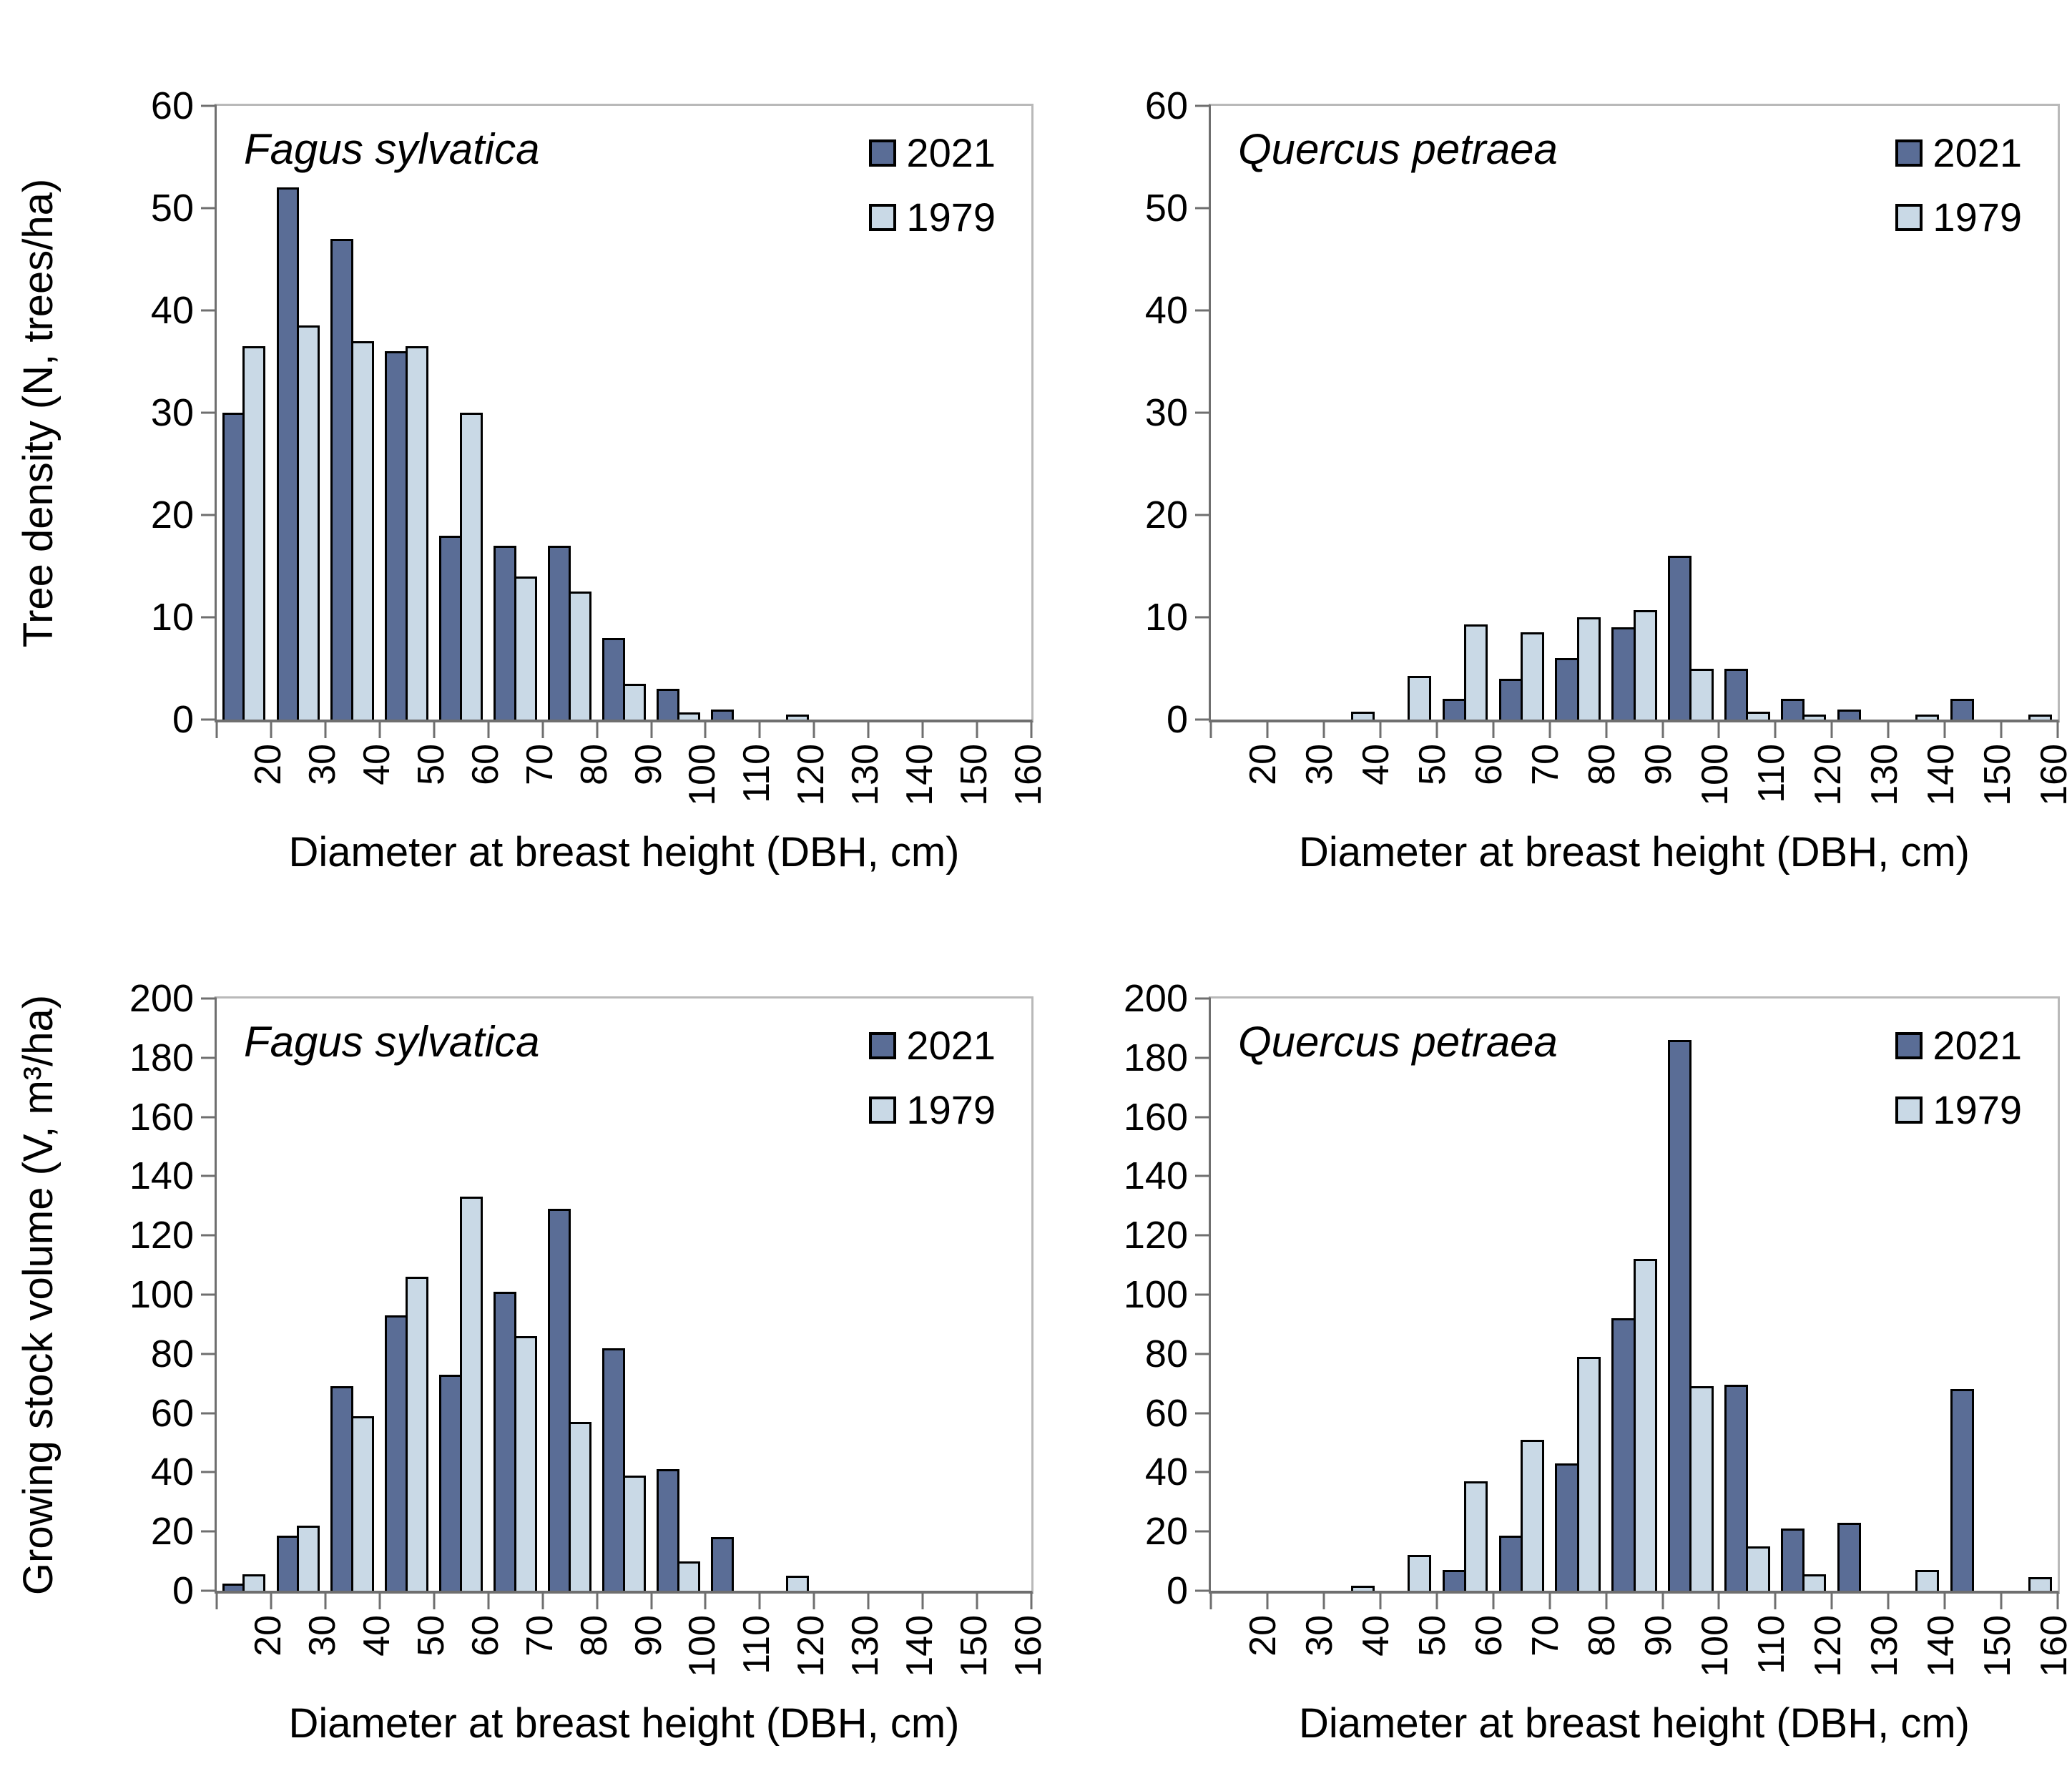  What do you see at coordinates (2052, 775) in the screenshot?
I see `x-tick-label: 160` at bounding box center [2052, 775].